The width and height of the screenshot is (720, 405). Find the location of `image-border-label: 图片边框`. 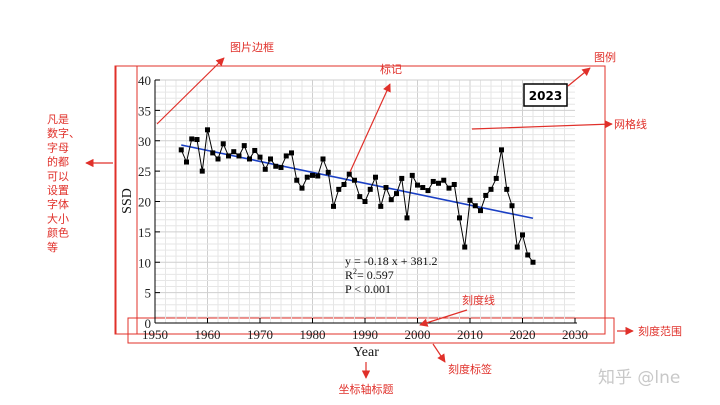

image-border-label: 图片边框 is located at coordinates (252, 47).